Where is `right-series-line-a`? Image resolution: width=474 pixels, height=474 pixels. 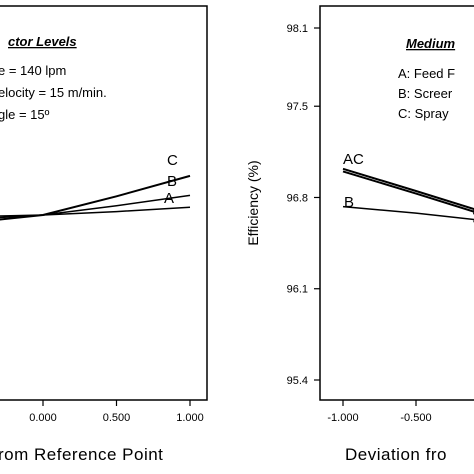
right-series-line-a is located at coordinates (408, 192).